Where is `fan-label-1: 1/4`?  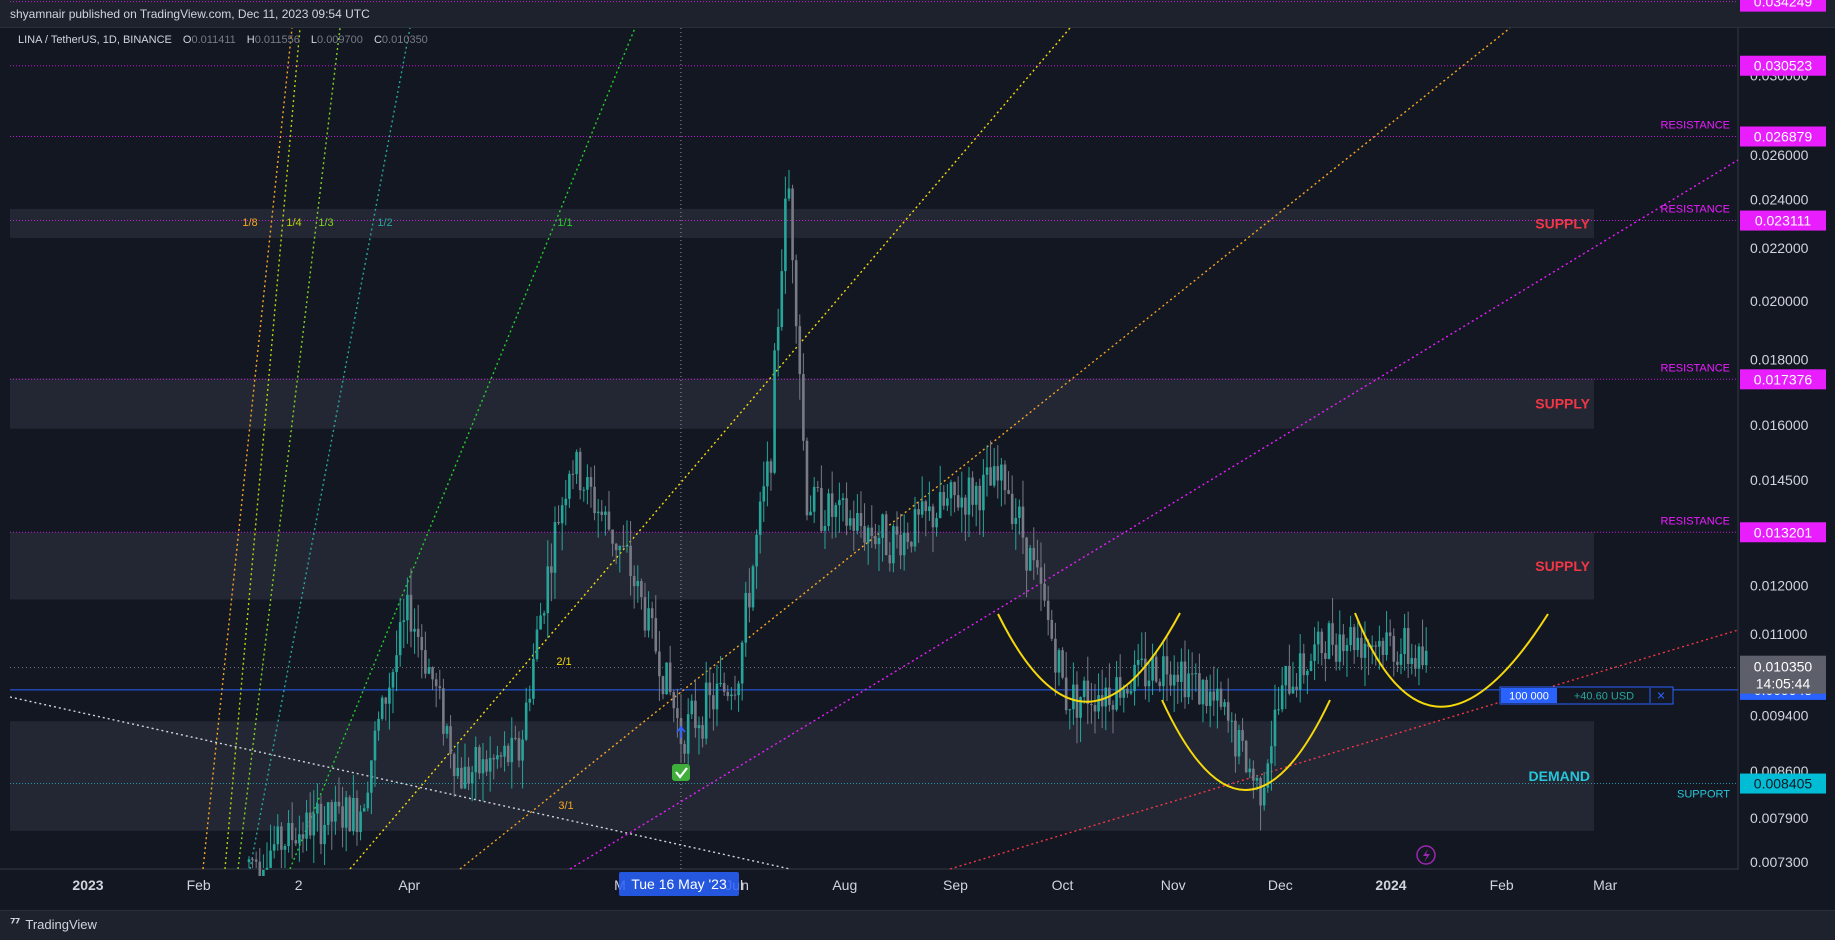 fan-label-1: 1/4 is located at coordinates (293, 223).